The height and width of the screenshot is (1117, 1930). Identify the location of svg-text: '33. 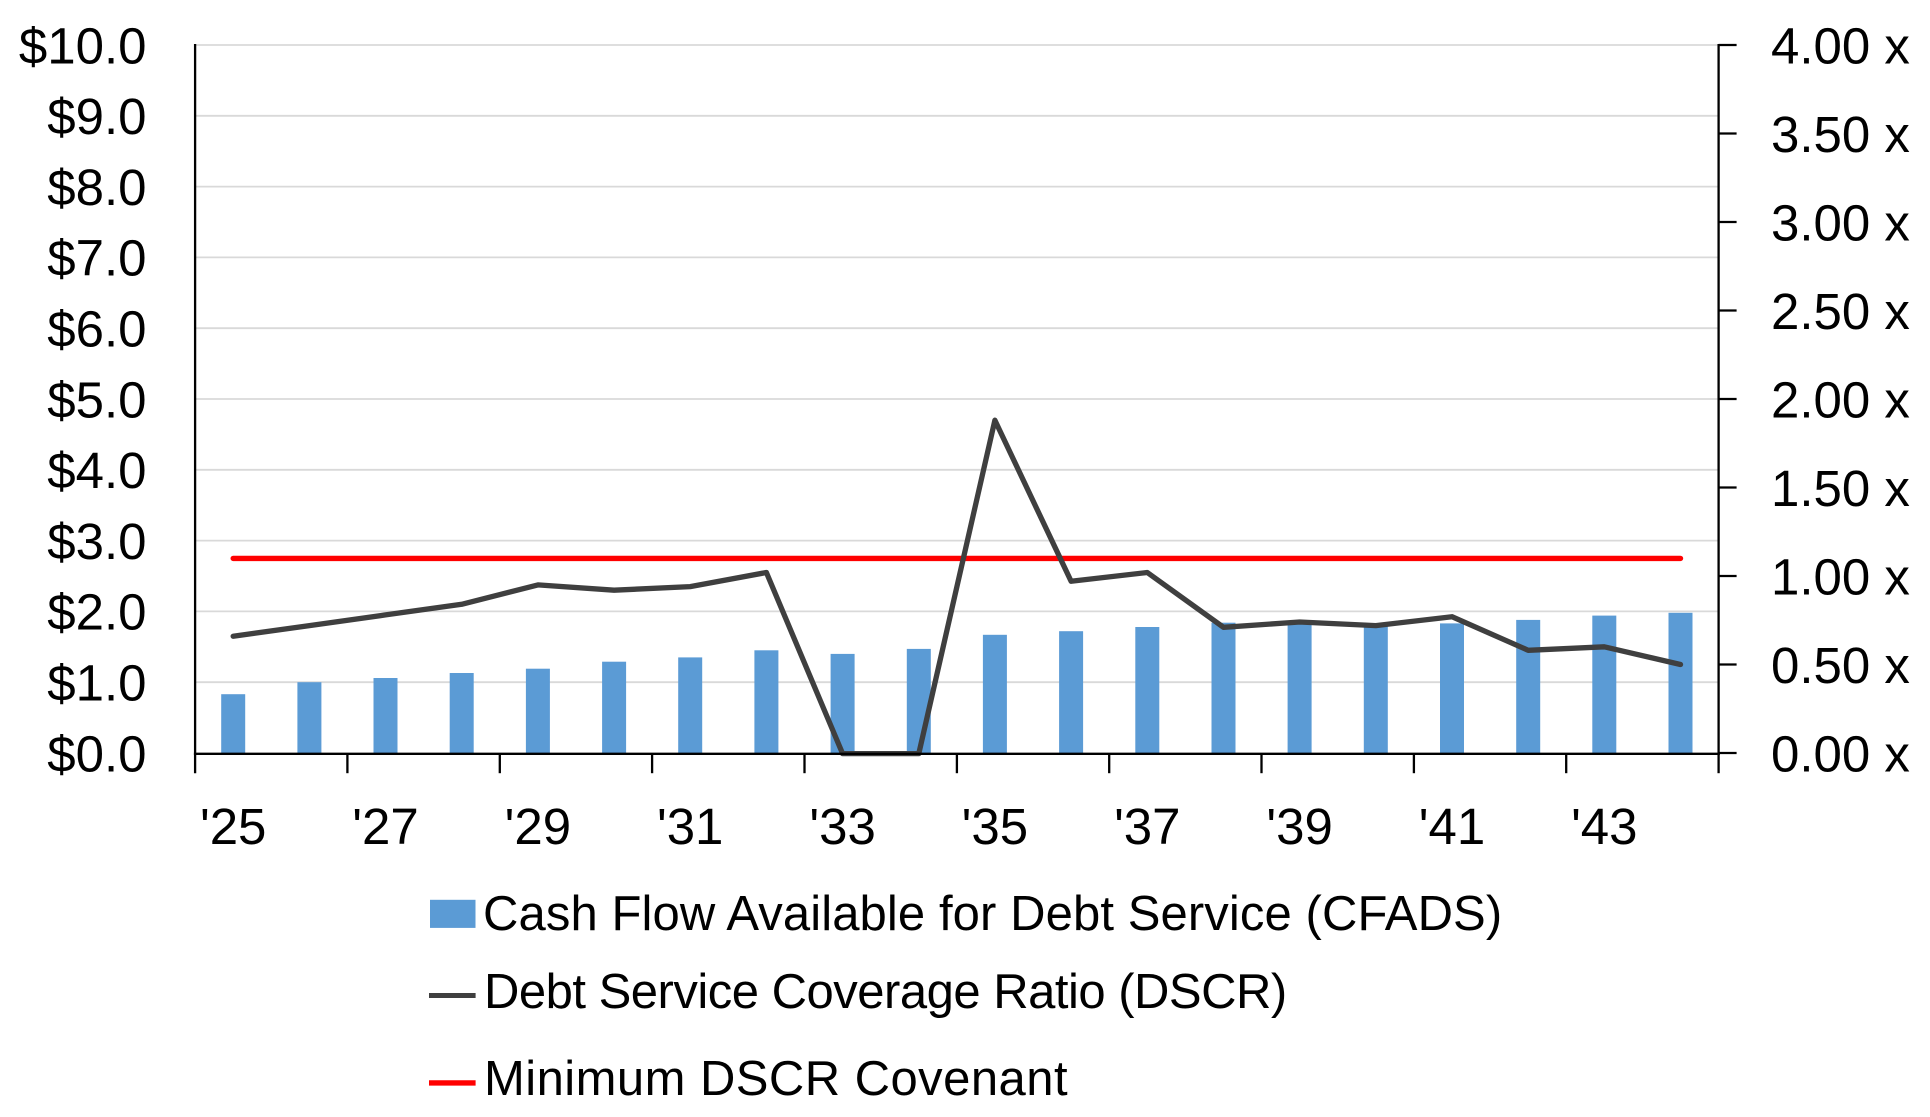
(842, 826).